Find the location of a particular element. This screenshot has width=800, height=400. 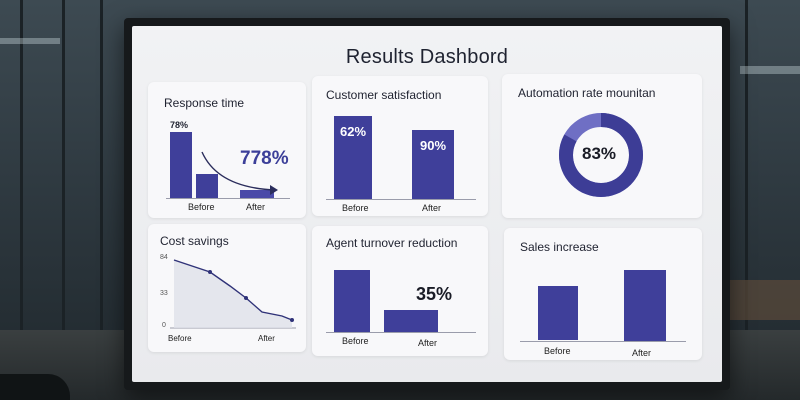

before-value: 62% is located at coordinates (353, 131).